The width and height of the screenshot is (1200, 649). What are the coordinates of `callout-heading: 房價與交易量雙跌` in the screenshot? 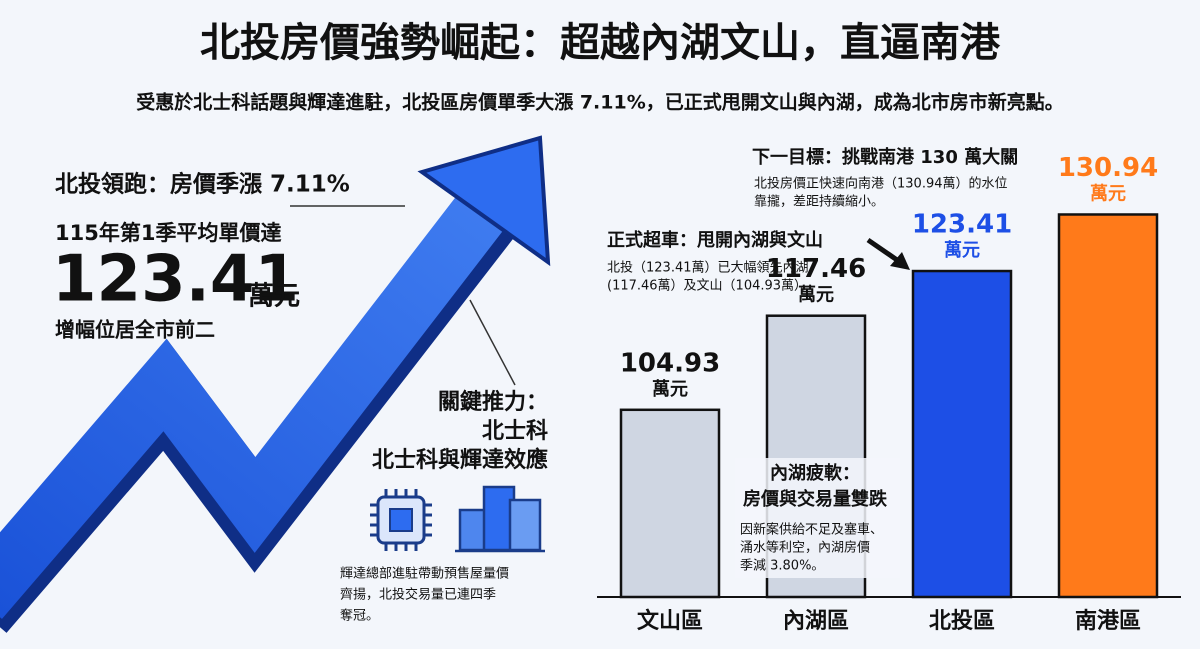 It's located at (815, 499).